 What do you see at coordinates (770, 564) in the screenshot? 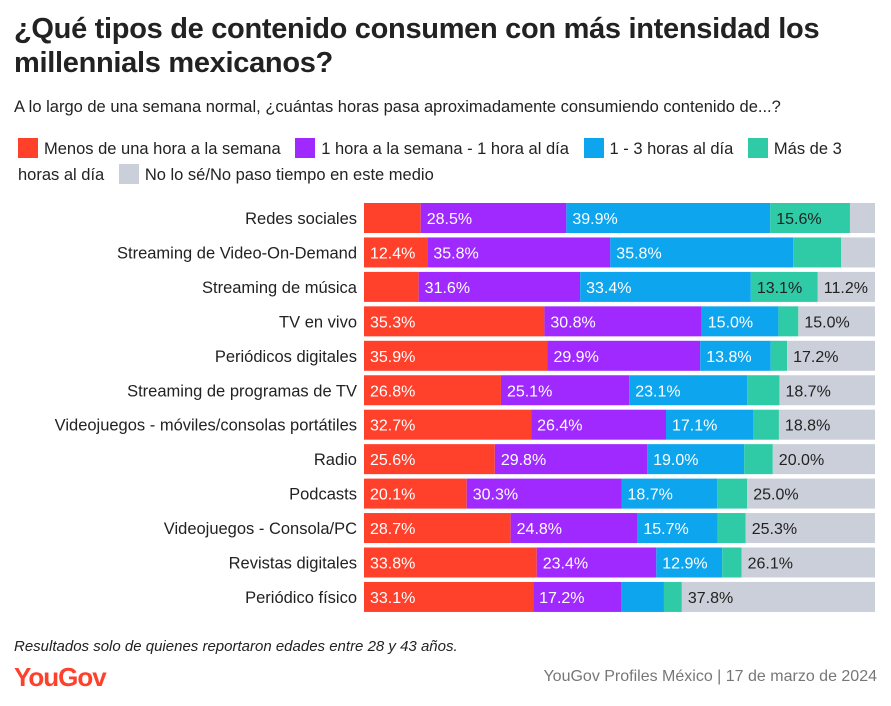
I see `data-label: 26.1%` at bounding box center [770, 564].